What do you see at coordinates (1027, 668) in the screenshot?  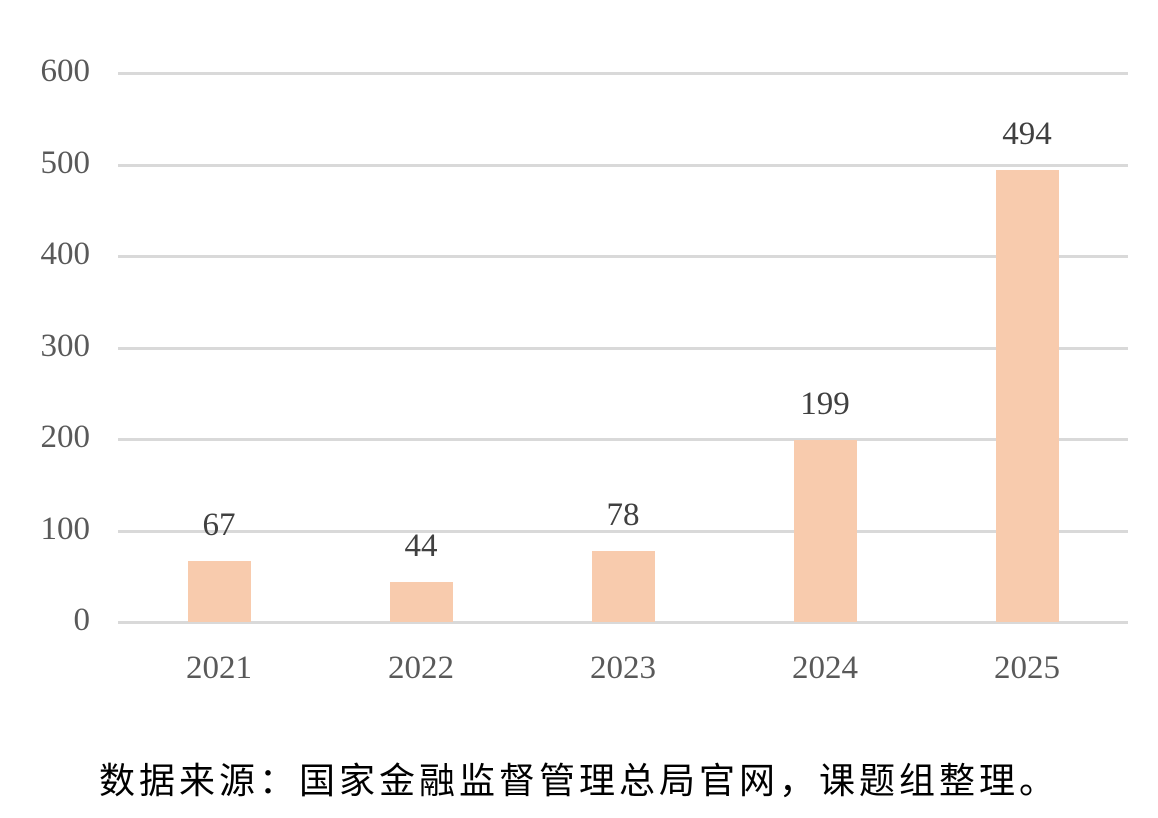 I see `x-tick-label: 2025` at bounding box center [1027, 668].